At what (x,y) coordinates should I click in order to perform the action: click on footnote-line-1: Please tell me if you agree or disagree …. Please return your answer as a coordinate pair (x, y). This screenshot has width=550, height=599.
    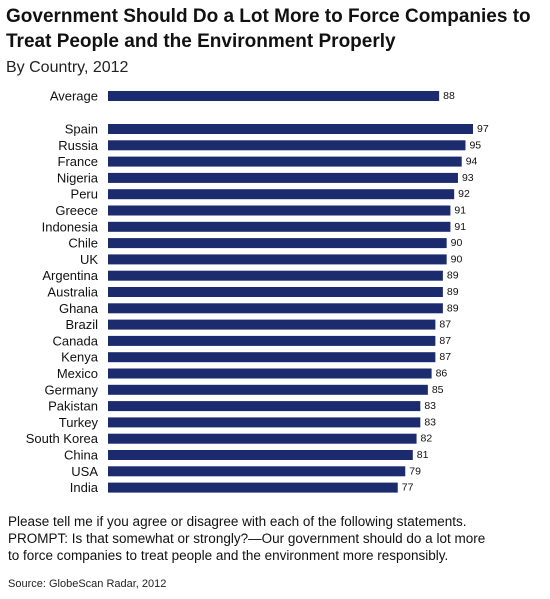
    Looking at the image, I should click on (237, 521).